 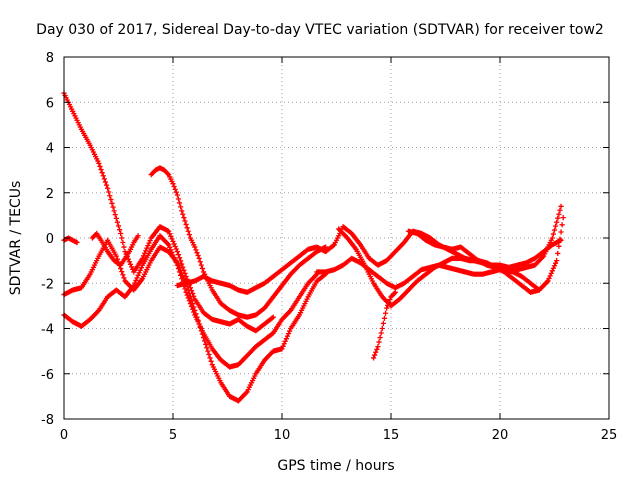 I want to click on x-tick-label: 20, so click(x=500, y=435).